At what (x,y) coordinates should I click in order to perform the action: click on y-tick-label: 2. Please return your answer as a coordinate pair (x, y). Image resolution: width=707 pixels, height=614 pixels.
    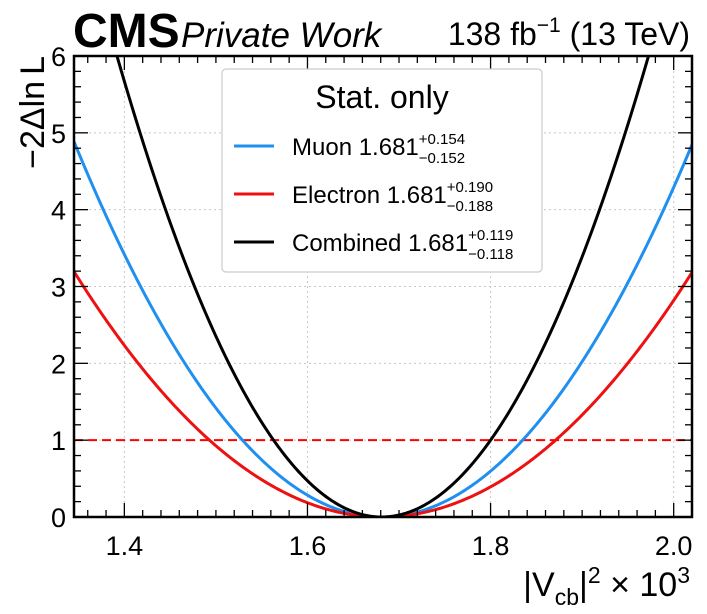
    Looking at the image, I should click on (58, 364).